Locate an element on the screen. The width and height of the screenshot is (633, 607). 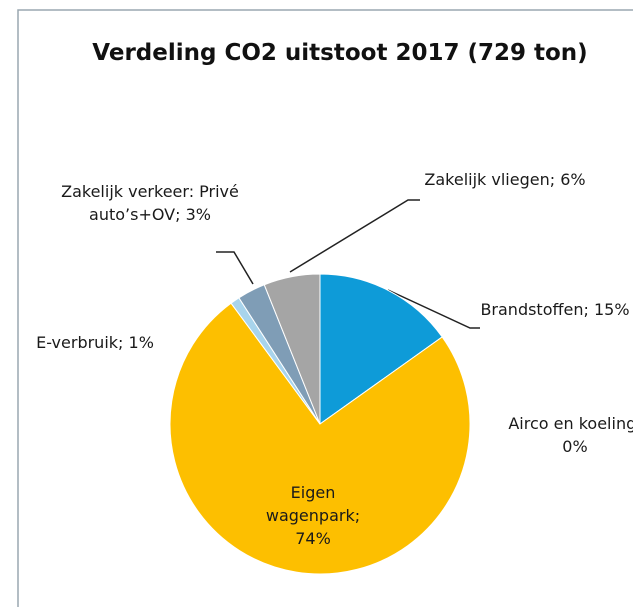
slice-value: 1% is located at coordinates (141, 342).